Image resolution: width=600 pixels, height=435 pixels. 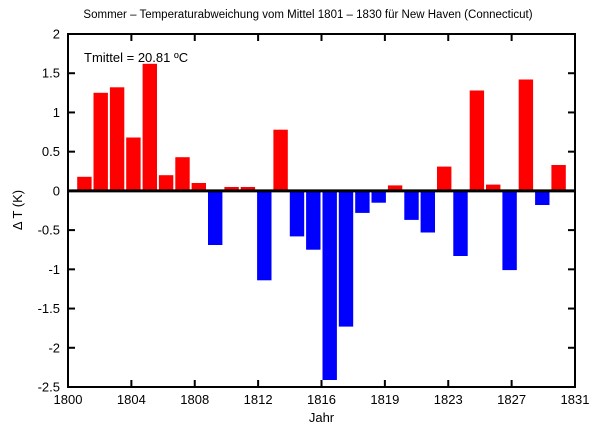 I want to click on y-tick-label-1: 1, so click(x=56, y=112).